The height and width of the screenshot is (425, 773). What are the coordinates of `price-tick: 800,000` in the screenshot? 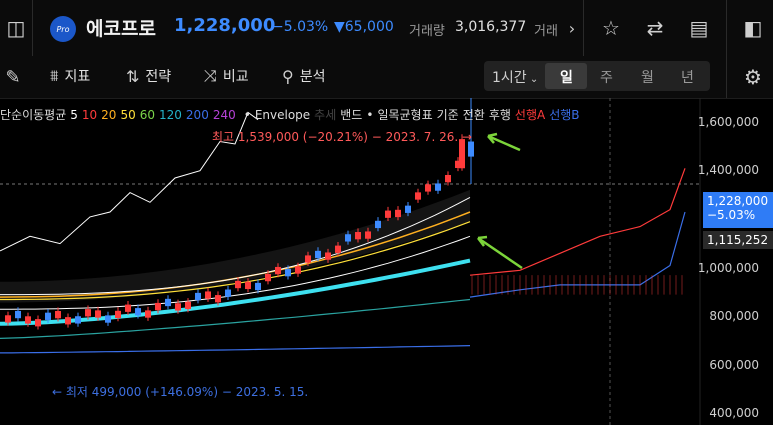 It's located at (734, 316).